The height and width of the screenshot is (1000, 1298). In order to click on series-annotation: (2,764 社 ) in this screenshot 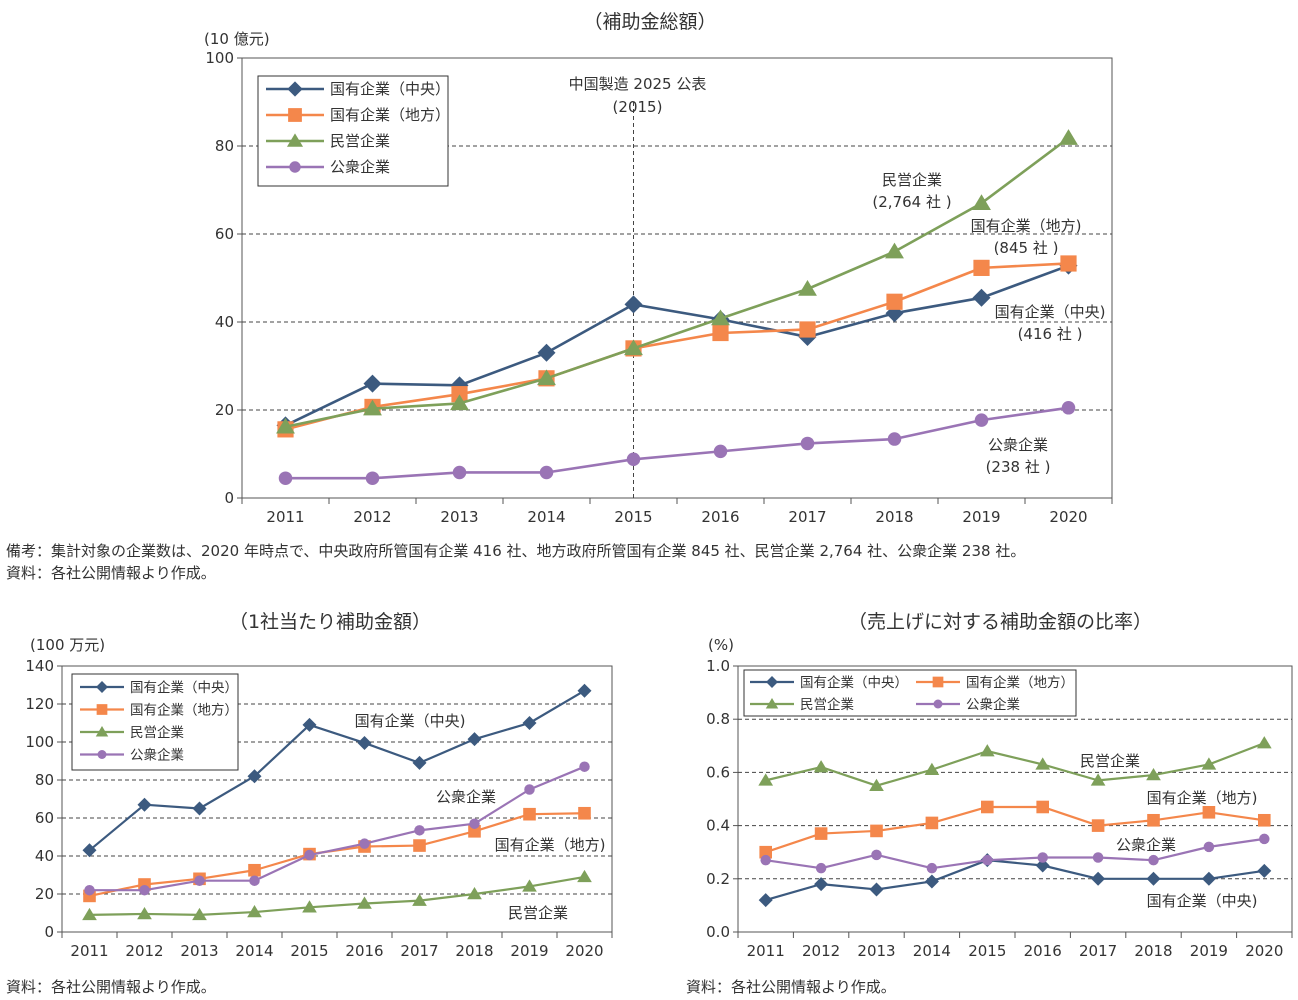, I will do `click(911, 202)`.